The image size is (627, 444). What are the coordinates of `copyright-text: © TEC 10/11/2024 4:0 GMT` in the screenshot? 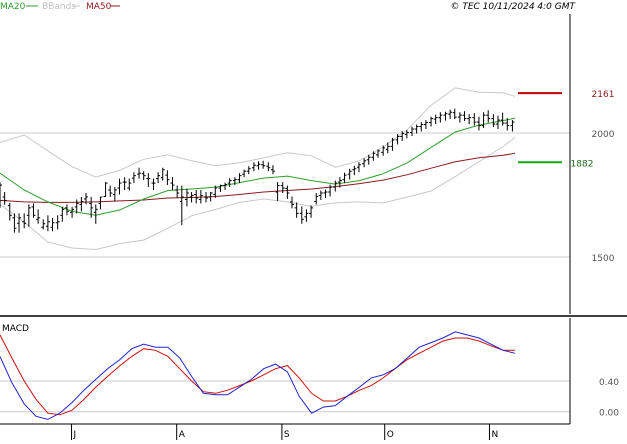 It's located at (513, 7).